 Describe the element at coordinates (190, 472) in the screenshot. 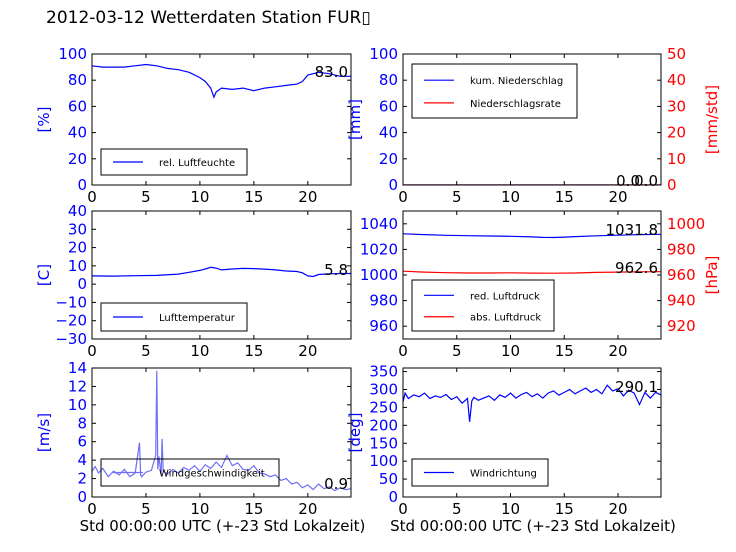

I see `legend-box-windspeed` at that location.